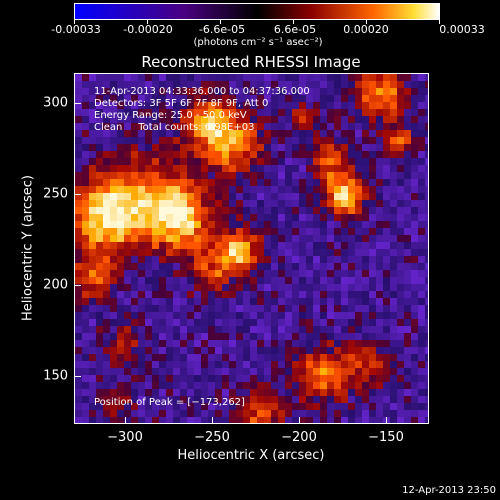  I want to click on energy-range-text: Energy Range: 25.0 - 50.0 keV, so click(170, 115).